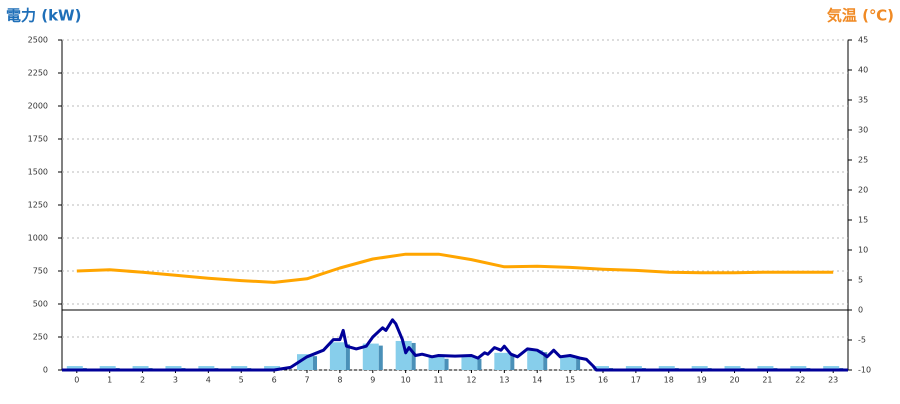  What do you see at coordinates (767, 380) in the screenshot?
I see `x-tick-label: 21` at bounding box center [767, 380].